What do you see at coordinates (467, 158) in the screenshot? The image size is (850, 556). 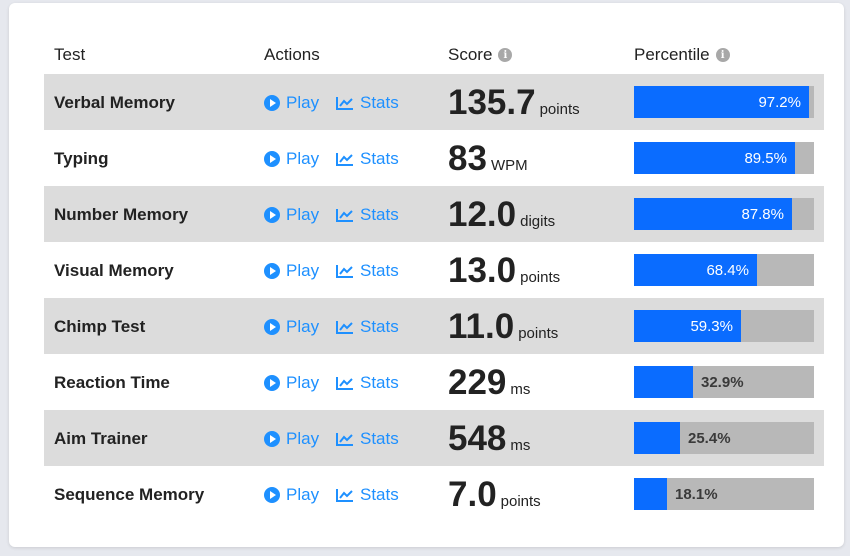 I see `score-value: 83` at bounding box center [467, 158].